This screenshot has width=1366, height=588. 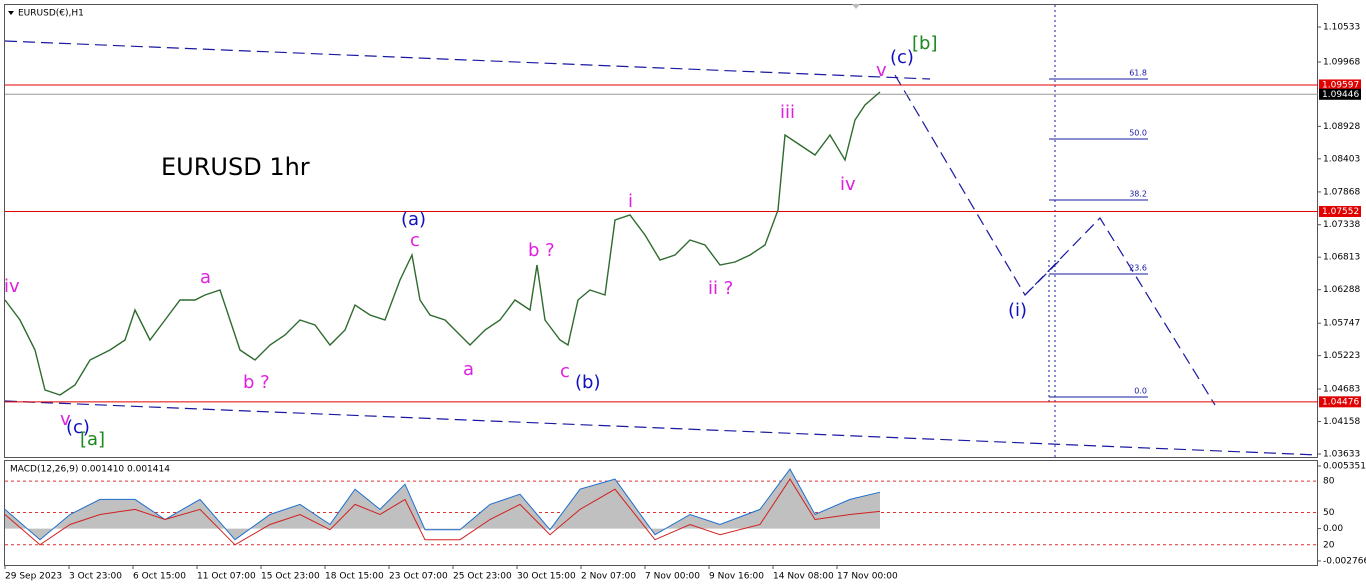 What do you see at coordinates (672, 577) in the screenshot?
I see `x-tick-label: 7 Nov 00:00` at bounding box center [672, 577].